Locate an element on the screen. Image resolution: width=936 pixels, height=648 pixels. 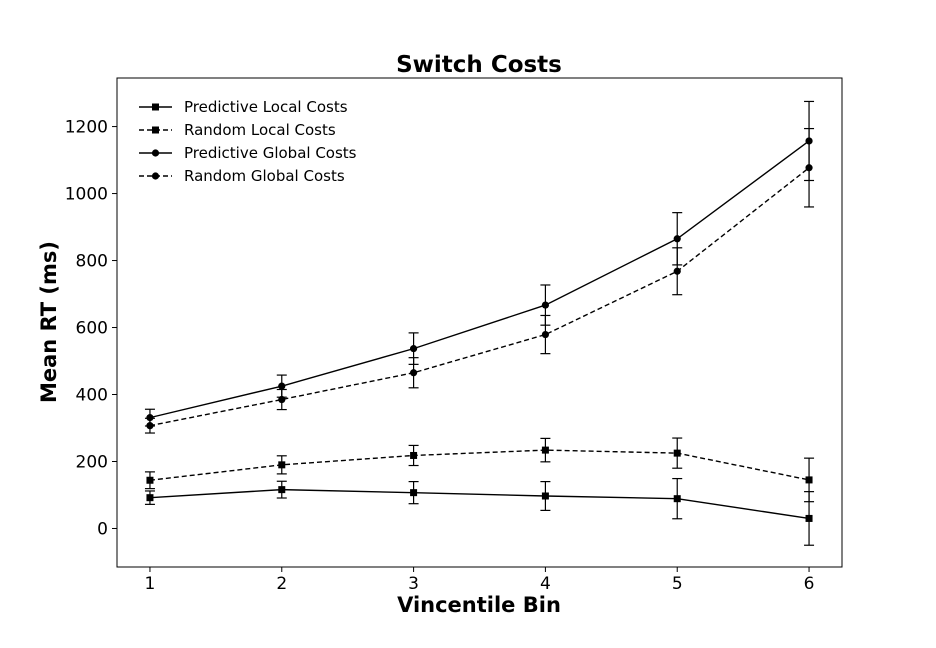
x-axis: 1 2 3 4 5 6 is located at coordinates (480, 580).